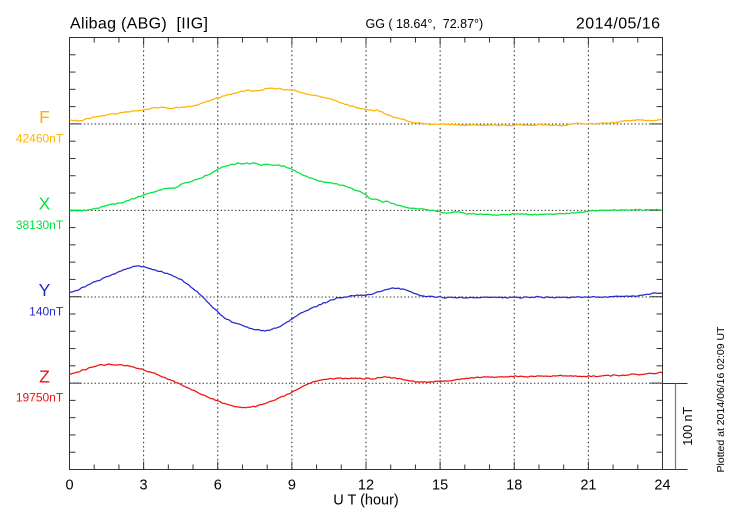 This screenshot has height=525, width=730. What do you see at coordinates (46, 311) in the screenshot?
I see `svg-text: 140nT` at bounding box center [46, 311].